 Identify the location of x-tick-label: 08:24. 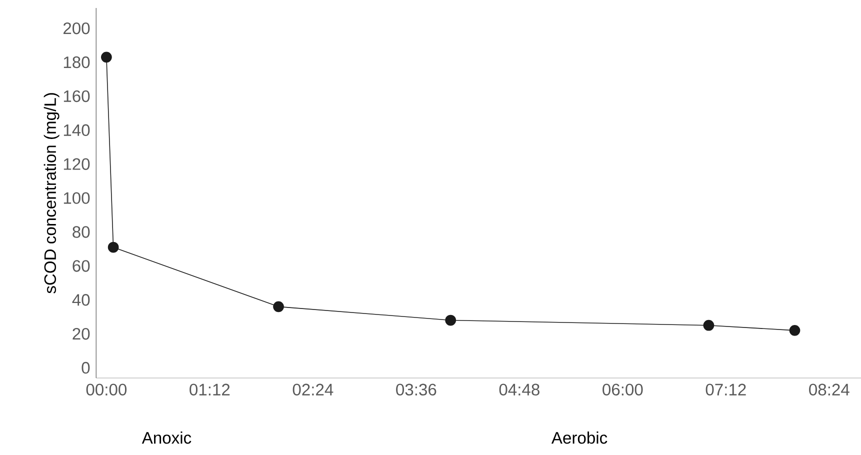
(829, 390).